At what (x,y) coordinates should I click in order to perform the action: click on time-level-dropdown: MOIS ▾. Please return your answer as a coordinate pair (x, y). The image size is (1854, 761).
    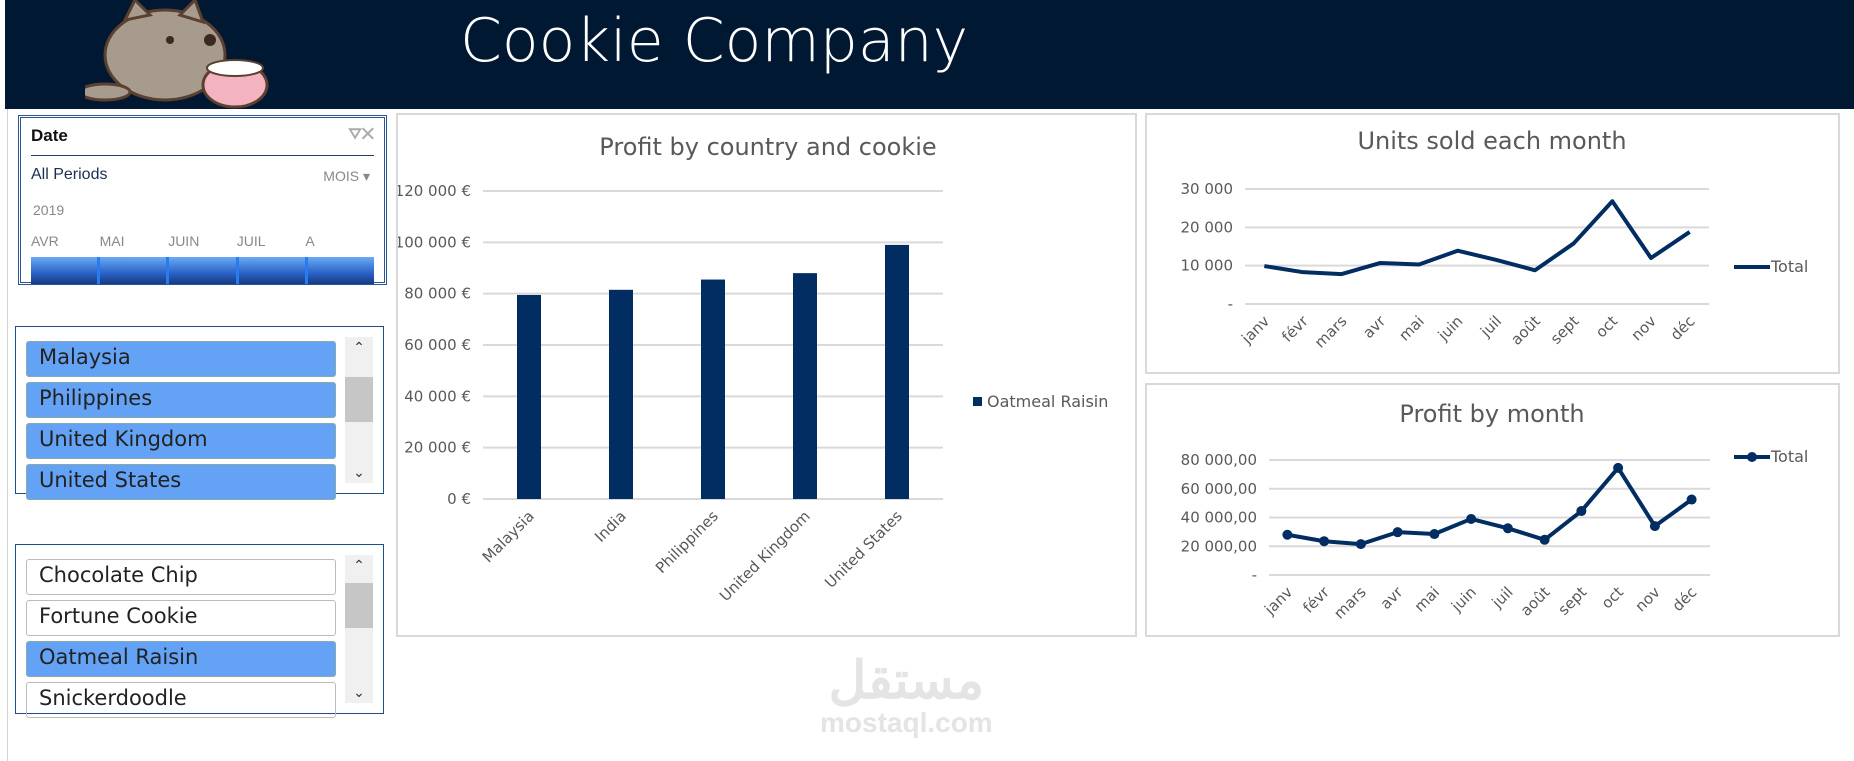
    Looking at the image, I should click on (346, 176).